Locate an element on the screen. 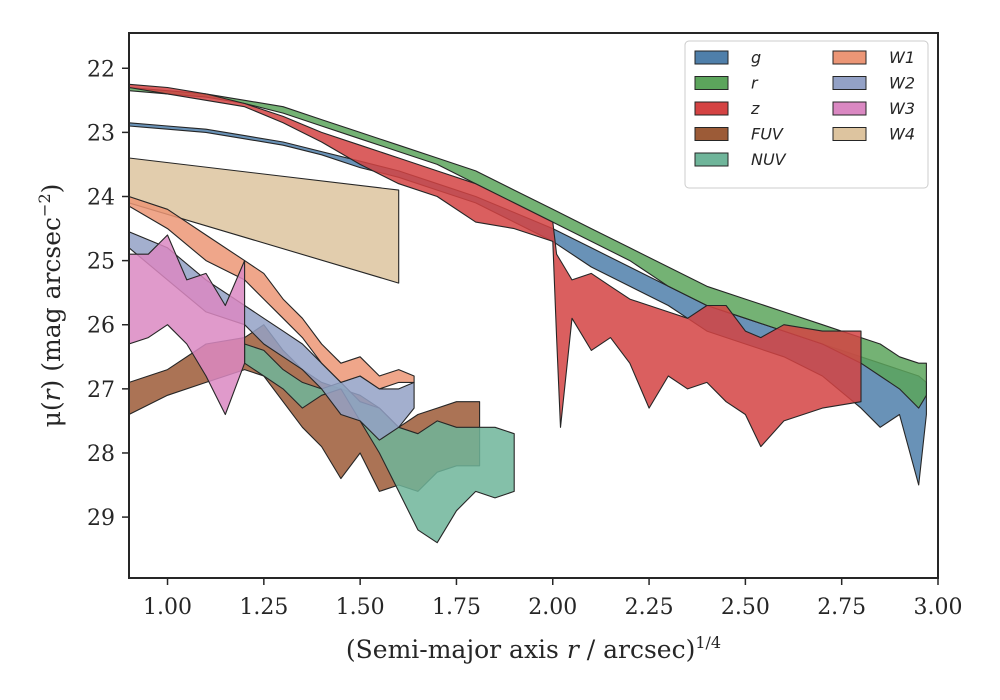 This screenshot has width=1000, height=700. x-tick-label: 3.00 is located at coordinates (938, 607).